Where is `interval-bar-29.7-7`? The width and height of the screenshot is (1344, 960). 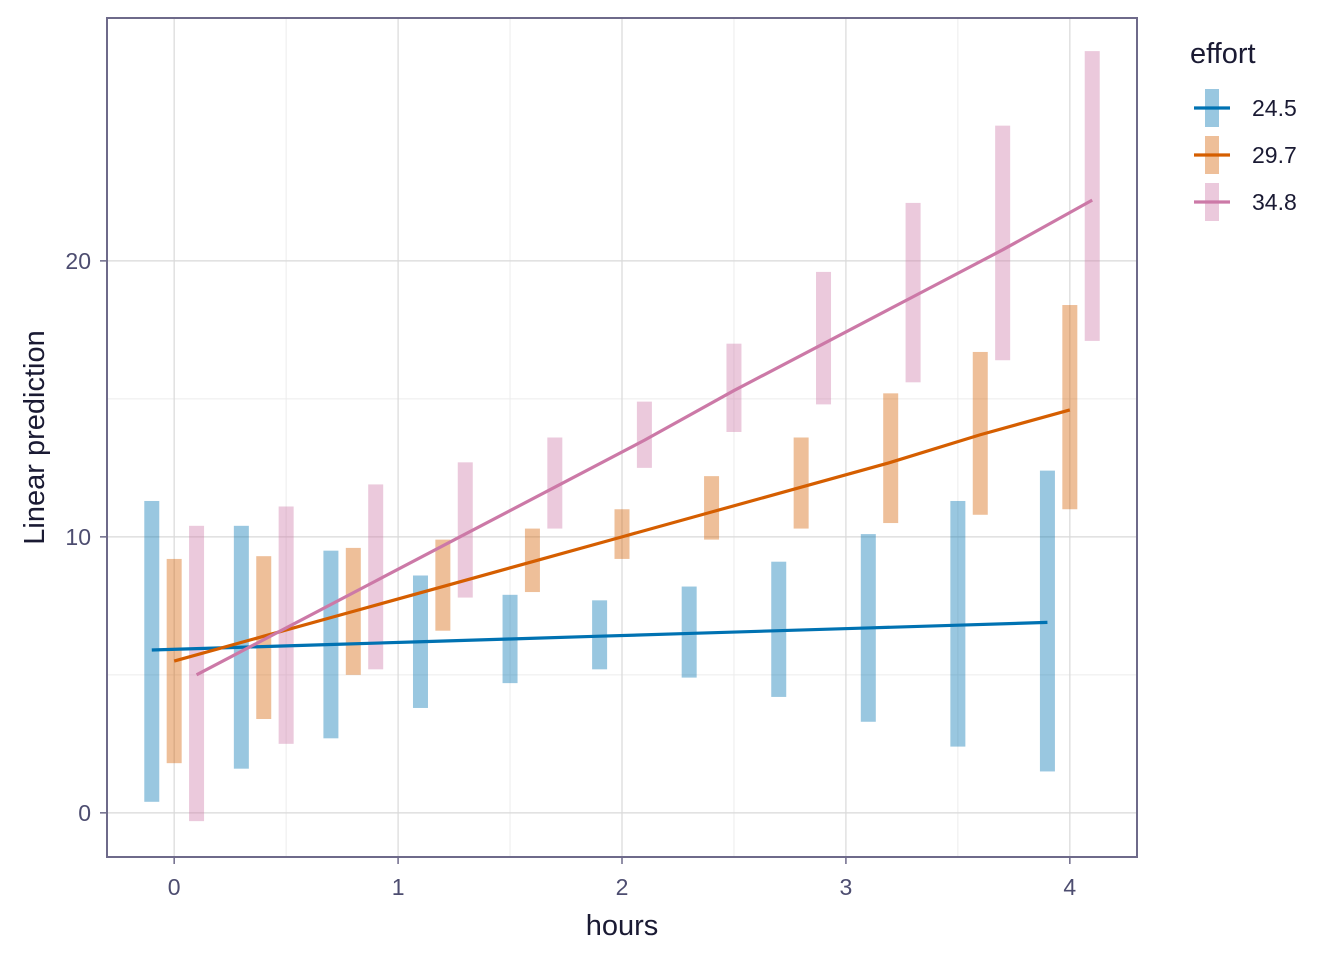 interval-bar-29.7-7 is located at coordinates (801, 483).